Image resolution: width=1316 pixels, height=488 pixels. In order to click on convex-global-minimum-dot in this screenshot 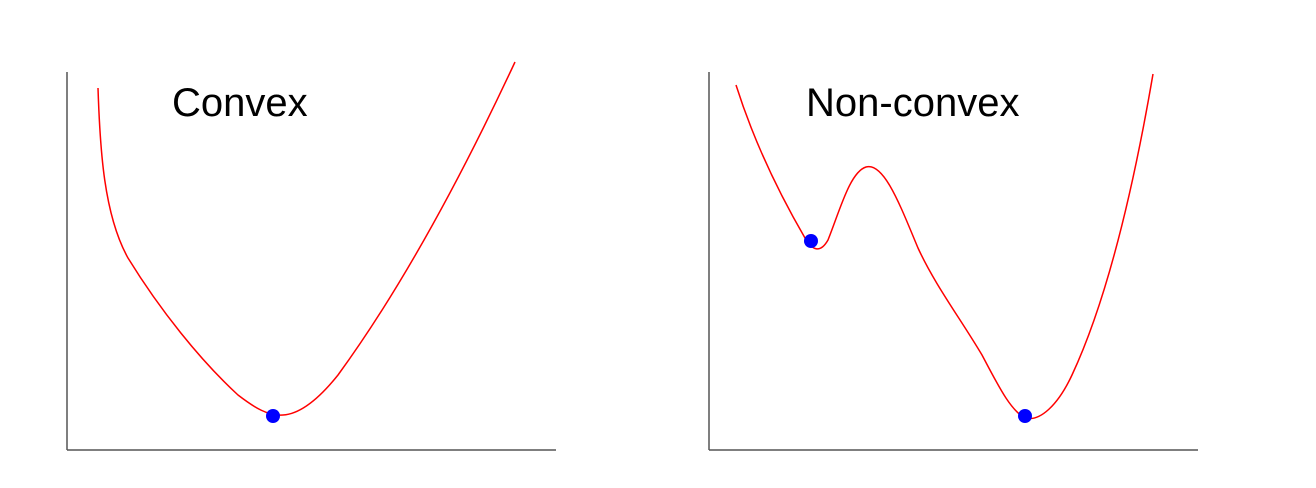, I will do `click(273, 416)`.